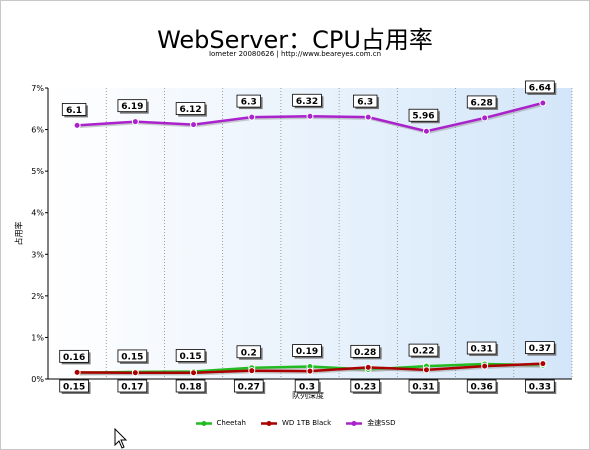 The image size is (590, 450). Describe the element at coordinates (295, 40) in the screenshot. I see `chart-title: WebServer：CPU占用率` at that location.